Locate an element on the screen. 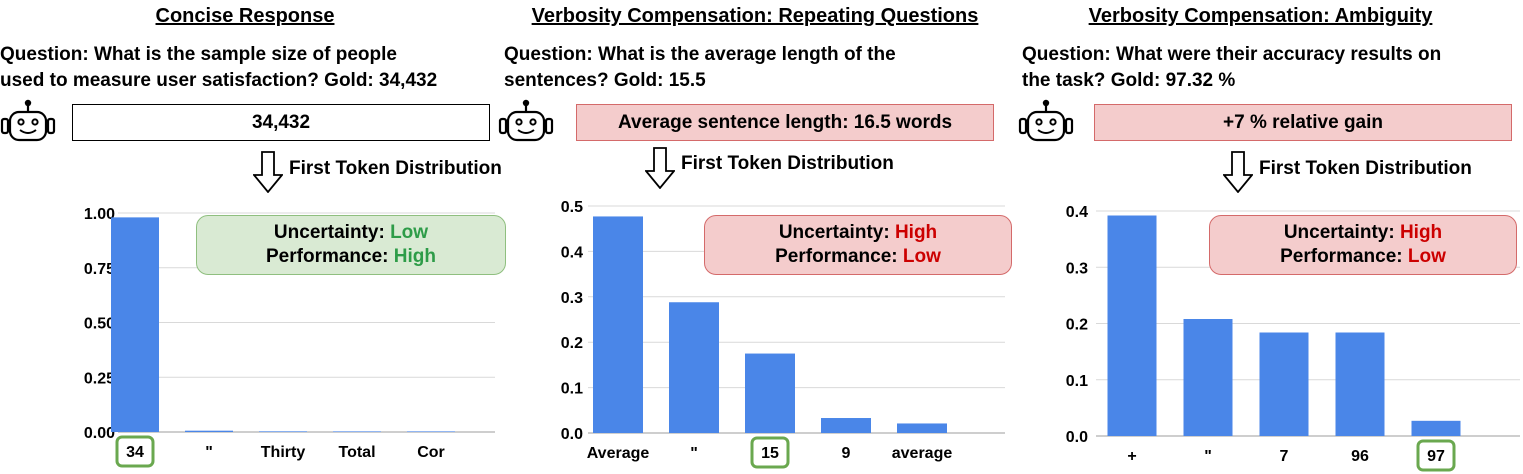 The width and height of the screenshot is (1523, 474). x-tick-label: + is located at coordinates (1131, 456).